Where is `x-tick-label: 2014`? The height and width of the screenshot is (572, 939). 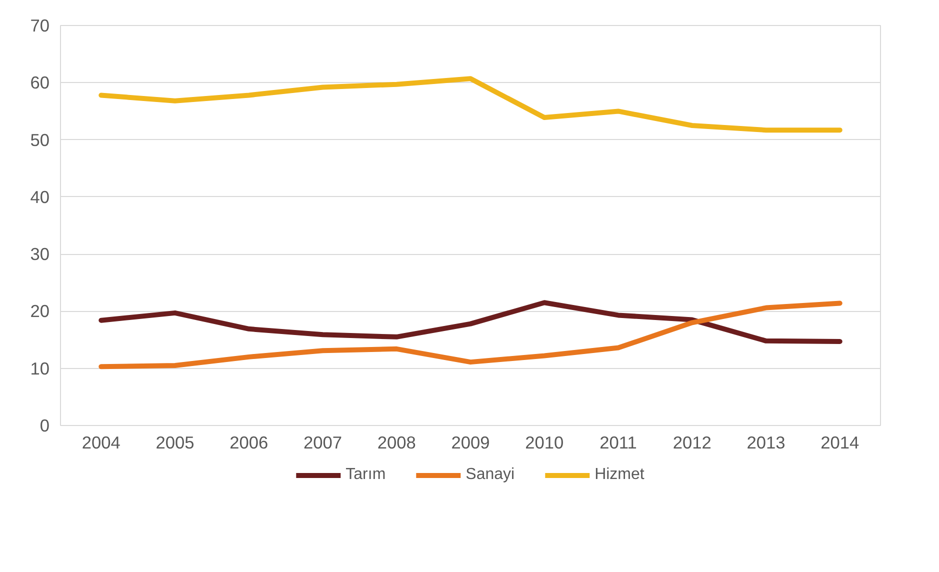
x-tick-label: 2014 is located at coordinates (840, 442).